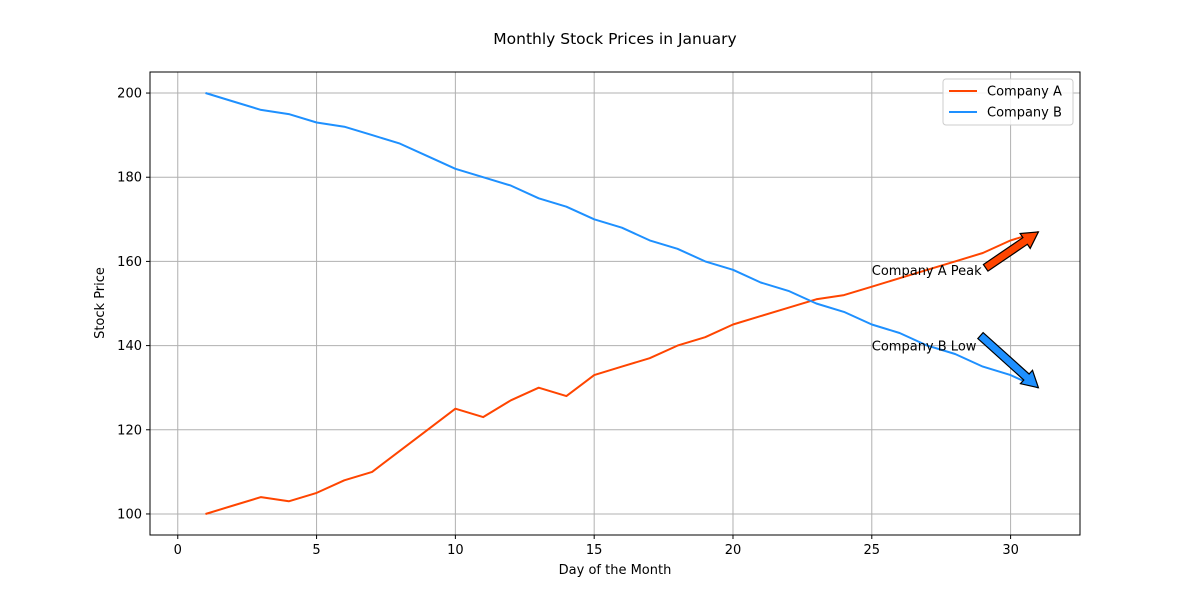 This screenshot has width=1200, height=600. Describe the element at coordinates (455, 550) in the screenshot. I see `x-tick-label: 10` at that location.